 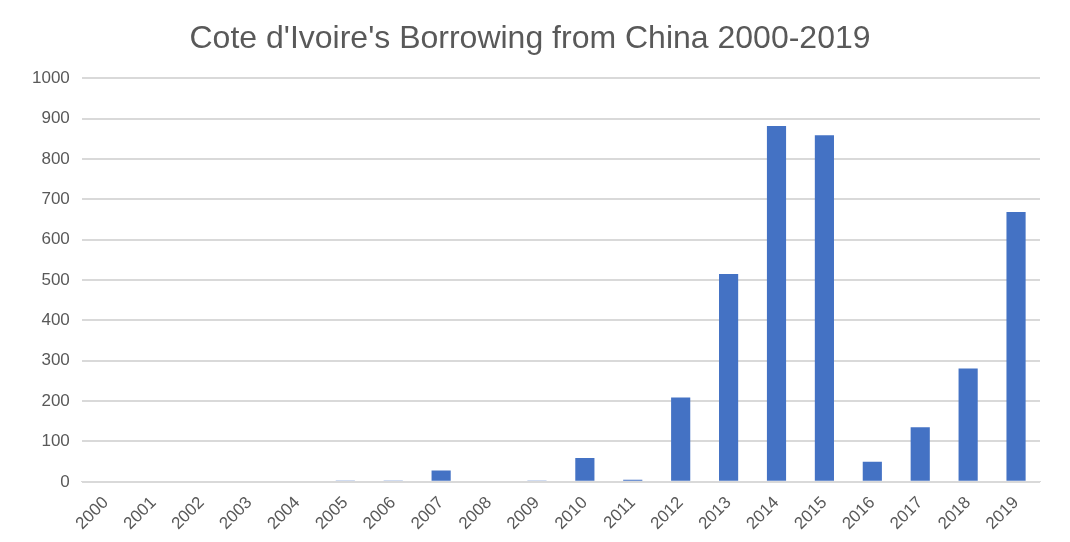 What do you see at coordinates (55, 360) in the screenshot?
I see `y-tick-label: 300` at bounding box center [55, 360].